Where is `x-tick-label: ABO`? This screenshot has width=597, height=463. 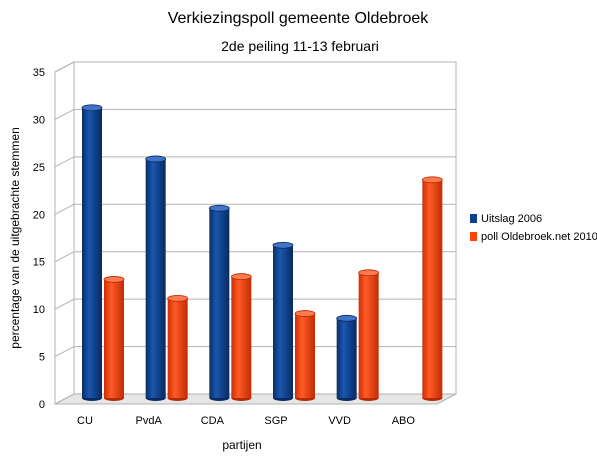
x-tick-label: ABO is located at coordinates (404, 421).